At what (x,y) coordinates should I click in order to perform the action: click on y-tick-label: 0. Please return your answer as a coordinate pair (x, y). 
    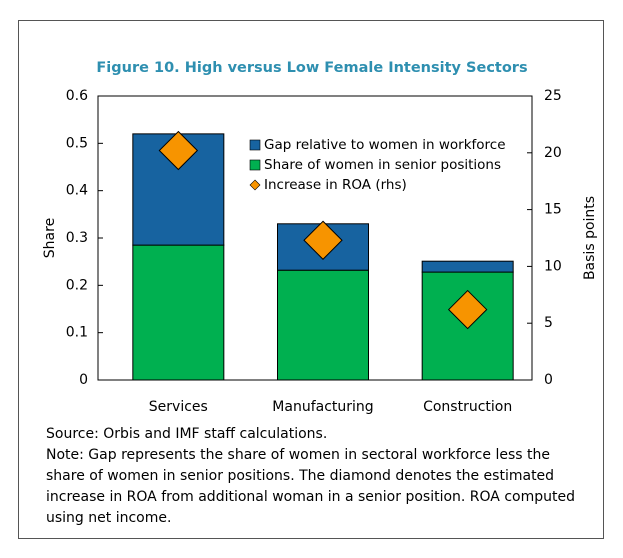
    Looking at the image, I should click on (83, 380).